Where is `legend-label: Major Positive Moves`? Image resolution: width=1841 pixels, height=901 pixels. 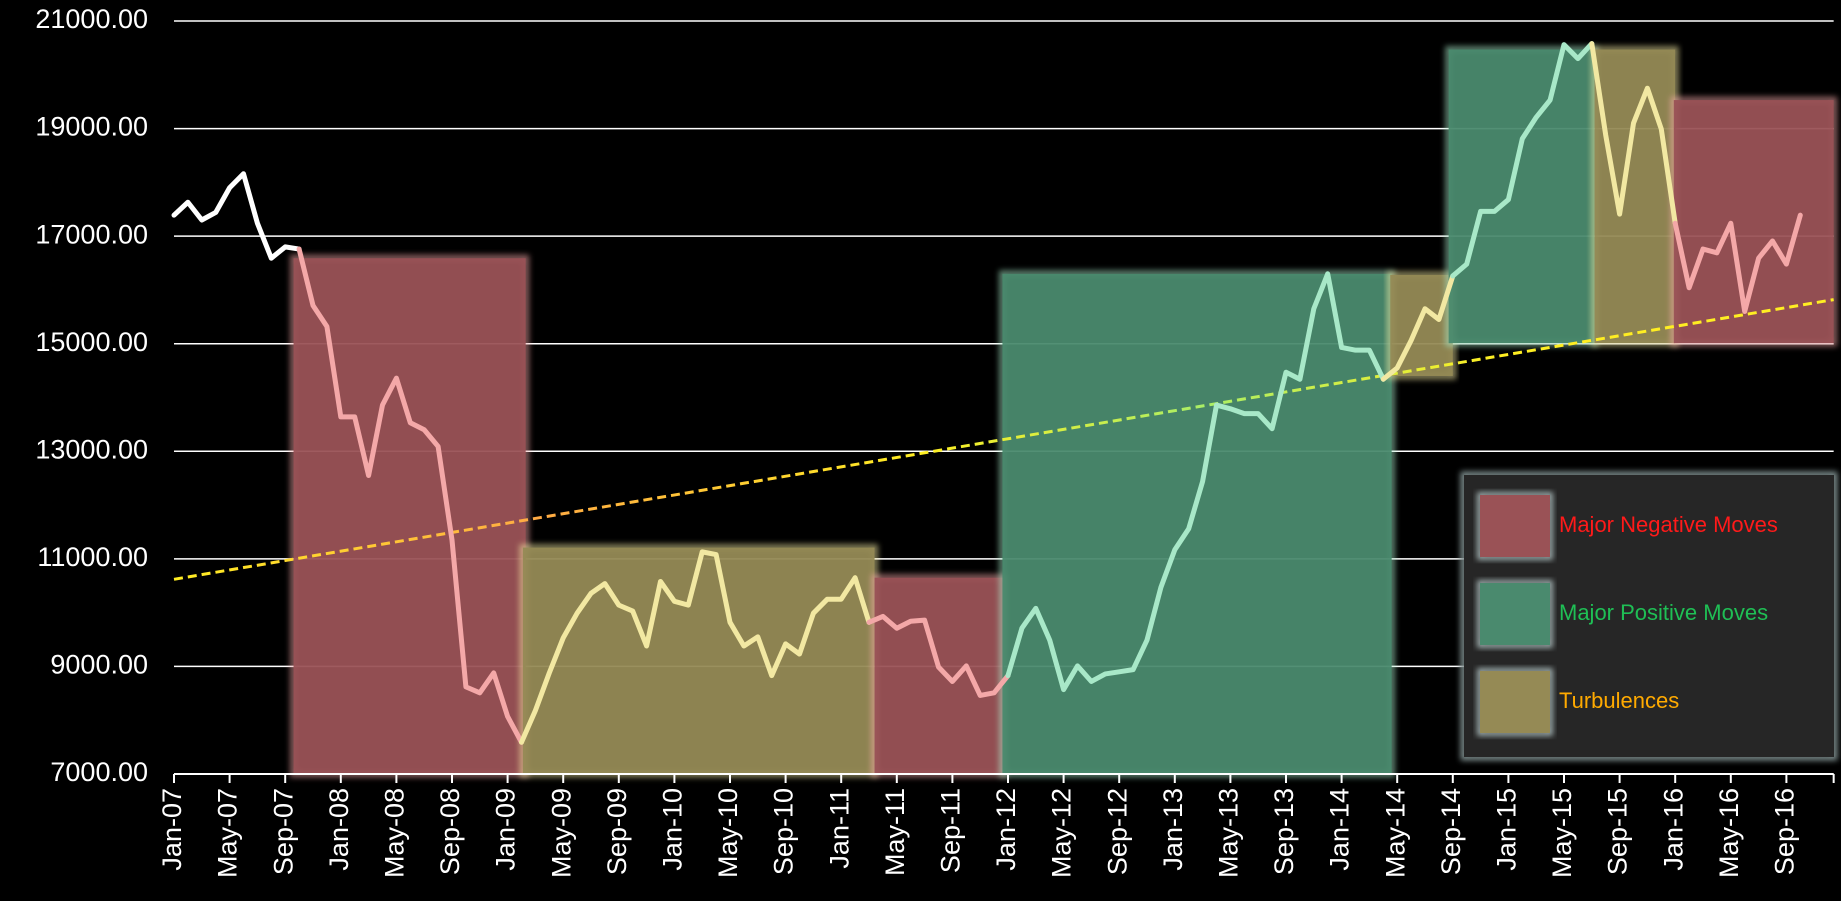
legend-label: Major Positive Moves is located at coordinates (1663, 612).